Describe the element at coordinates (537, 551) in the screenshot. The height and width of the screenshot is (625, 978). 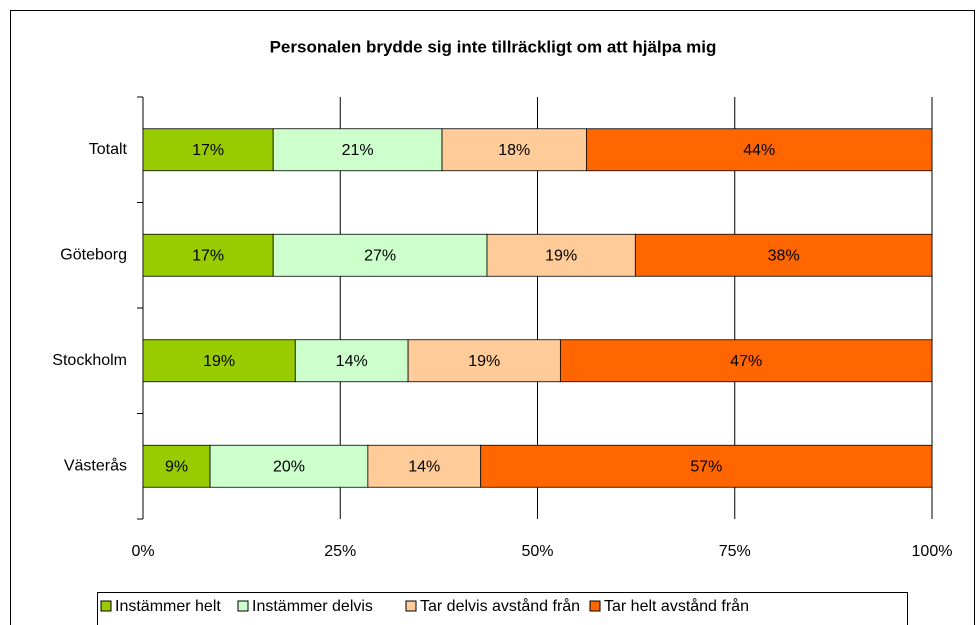
I see `x-tick-label: 50%` at that location.